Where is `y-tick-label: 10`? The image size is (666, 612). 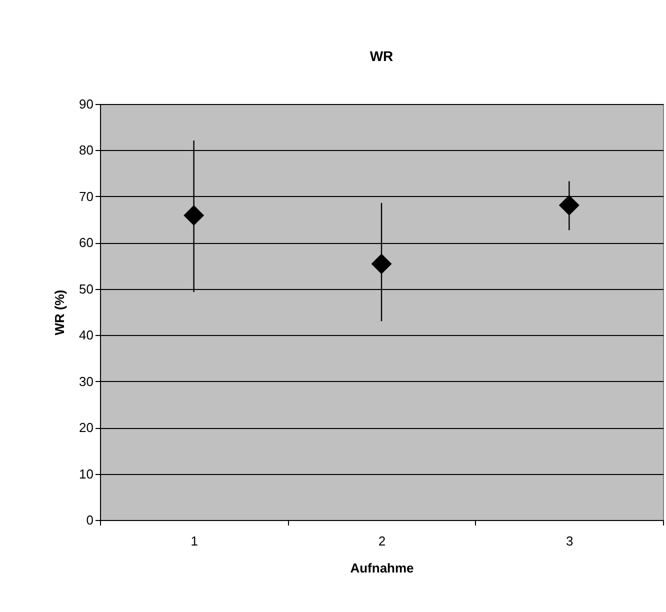 y-tick-label: 10 is located at coordinates (86, 474).